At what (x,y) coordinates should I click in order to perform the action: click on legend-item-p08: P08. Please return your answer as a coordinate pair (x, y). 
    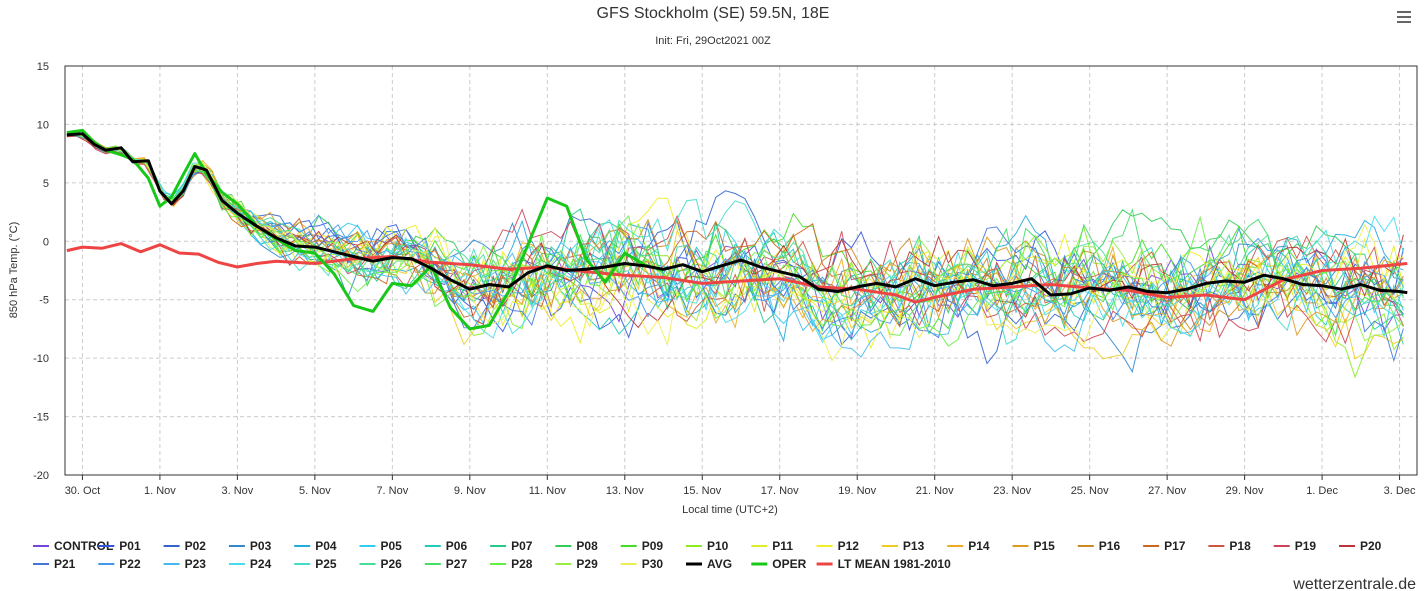
    Looking at the image, I should click on (576, 546).